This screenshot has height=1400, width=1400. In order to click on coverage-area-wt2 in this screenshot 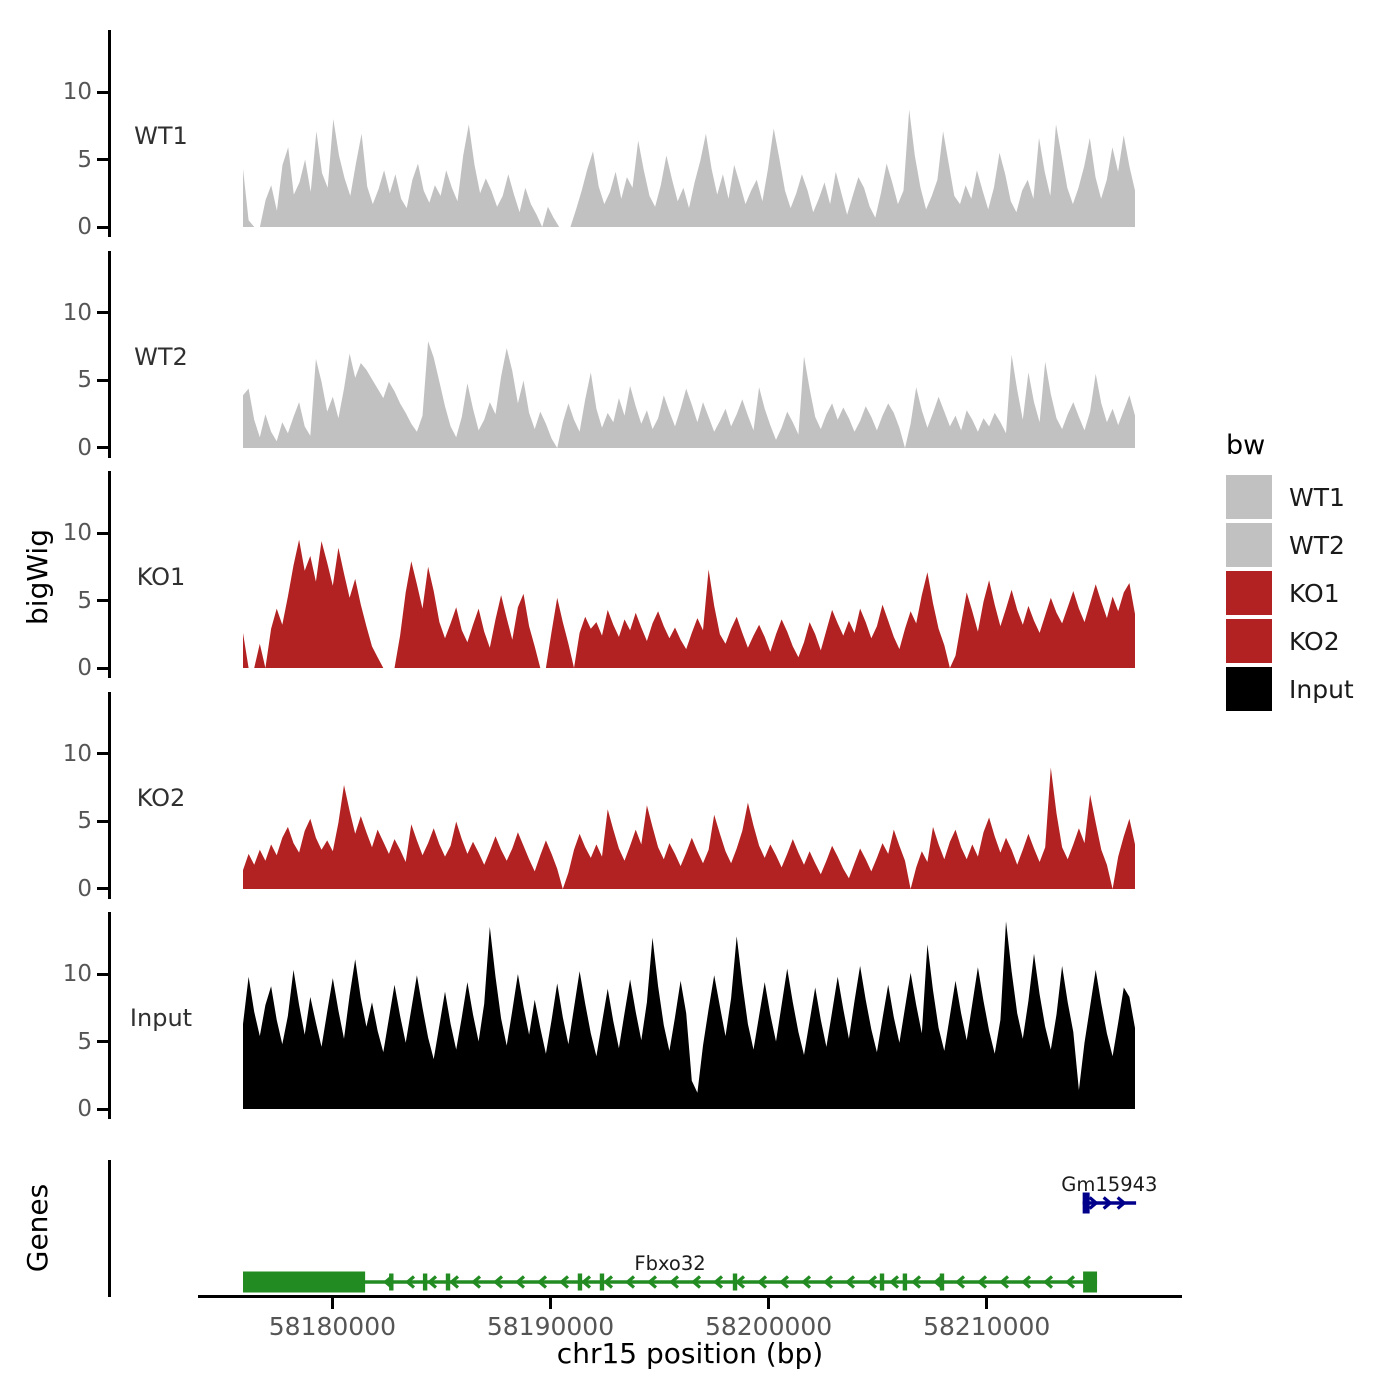, I will do `click(689, 394)`.